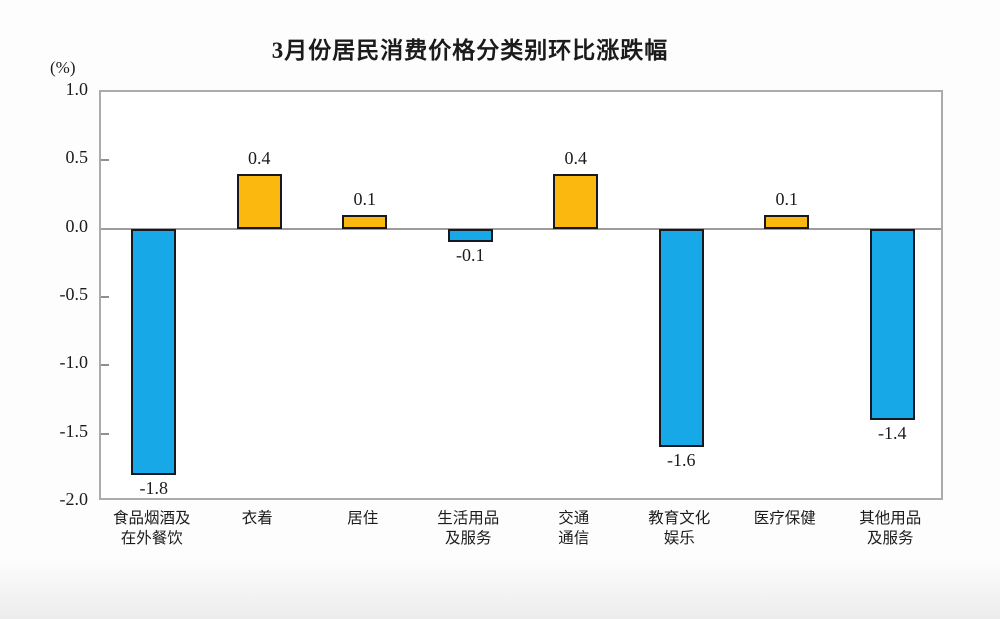  What do you see at coordinates (154, 487) in the screenshot?
I see `bar-value-label: -1.8` at bounding box center [154, 487].